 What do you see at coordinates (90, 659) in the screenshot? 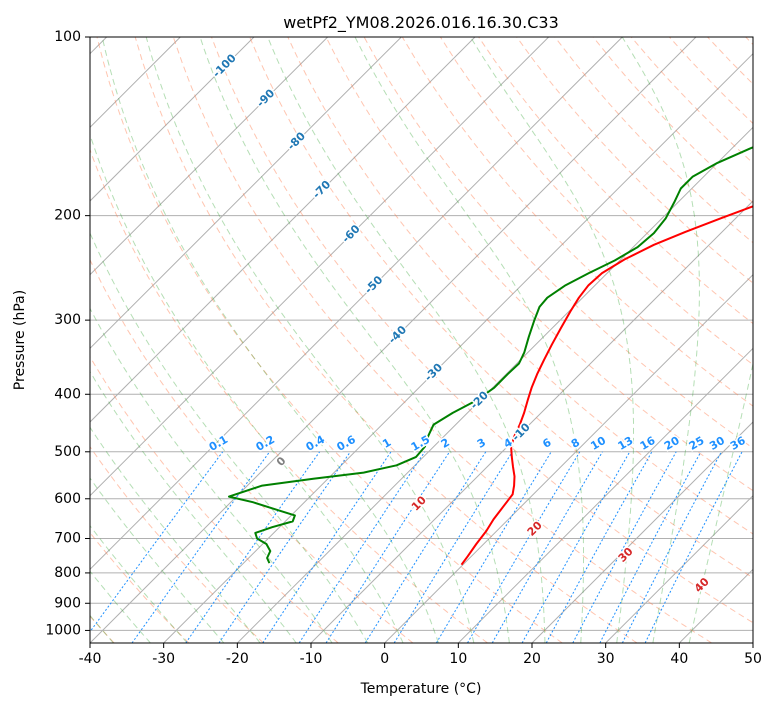
I see `x-tick-label: -40` at bounding box center [90, 659].